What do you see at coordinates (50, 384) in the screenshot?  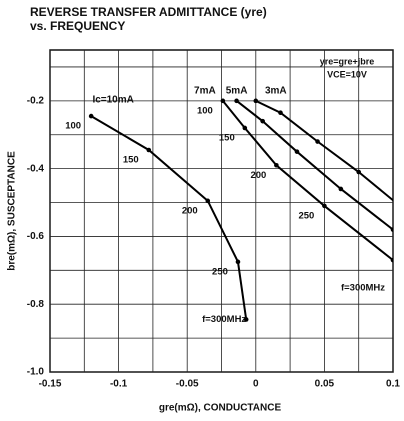 I see `x-tick-label: -0.15` at bounding box center [50, 384].